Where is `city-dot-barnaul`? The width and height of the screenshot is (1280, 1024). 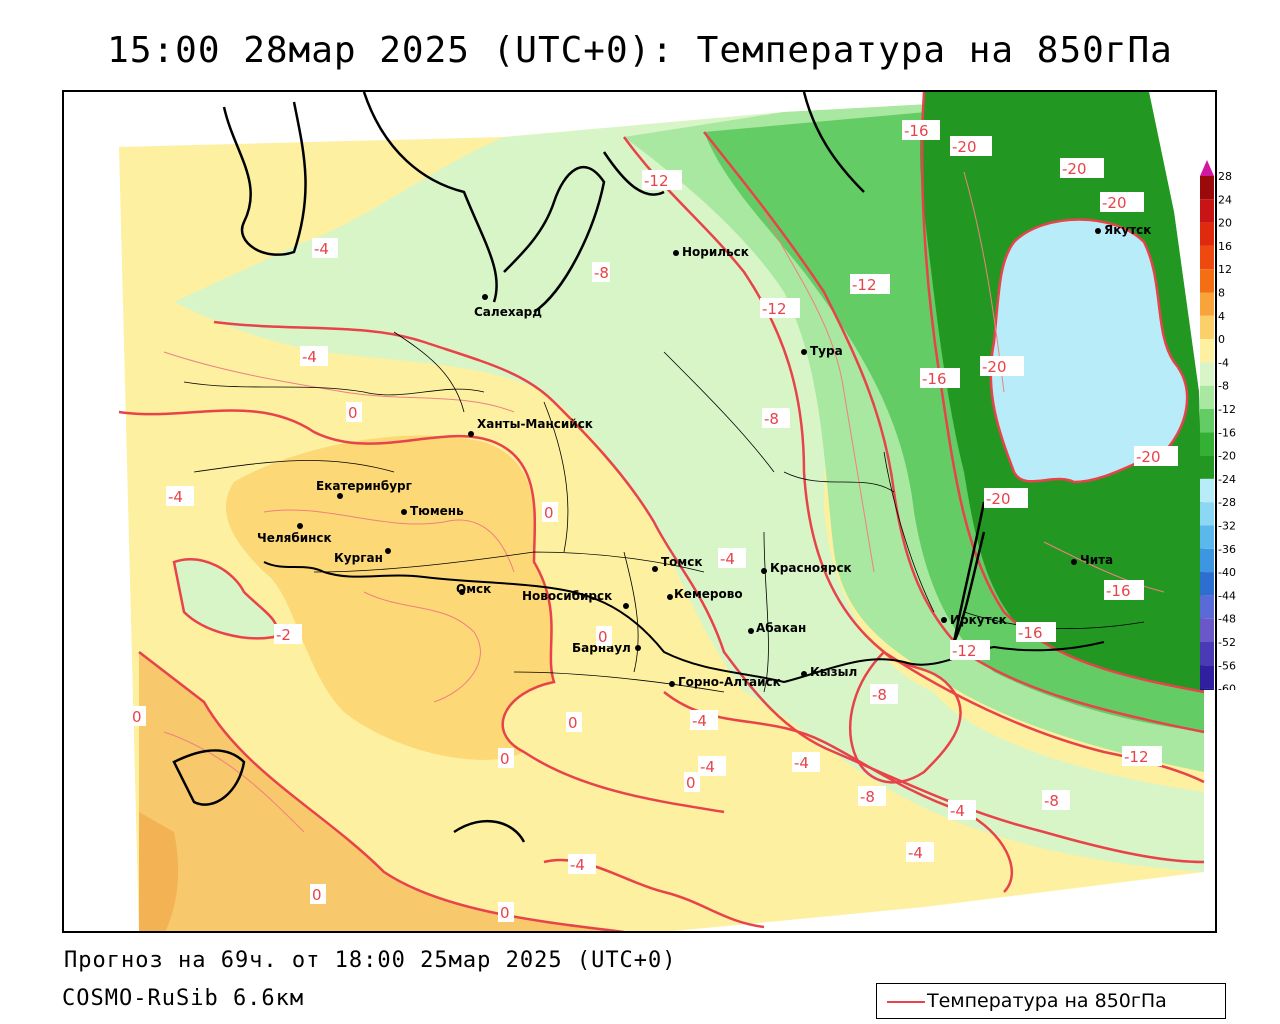 city-dot-barnaul is located at coordinates (638, 648).